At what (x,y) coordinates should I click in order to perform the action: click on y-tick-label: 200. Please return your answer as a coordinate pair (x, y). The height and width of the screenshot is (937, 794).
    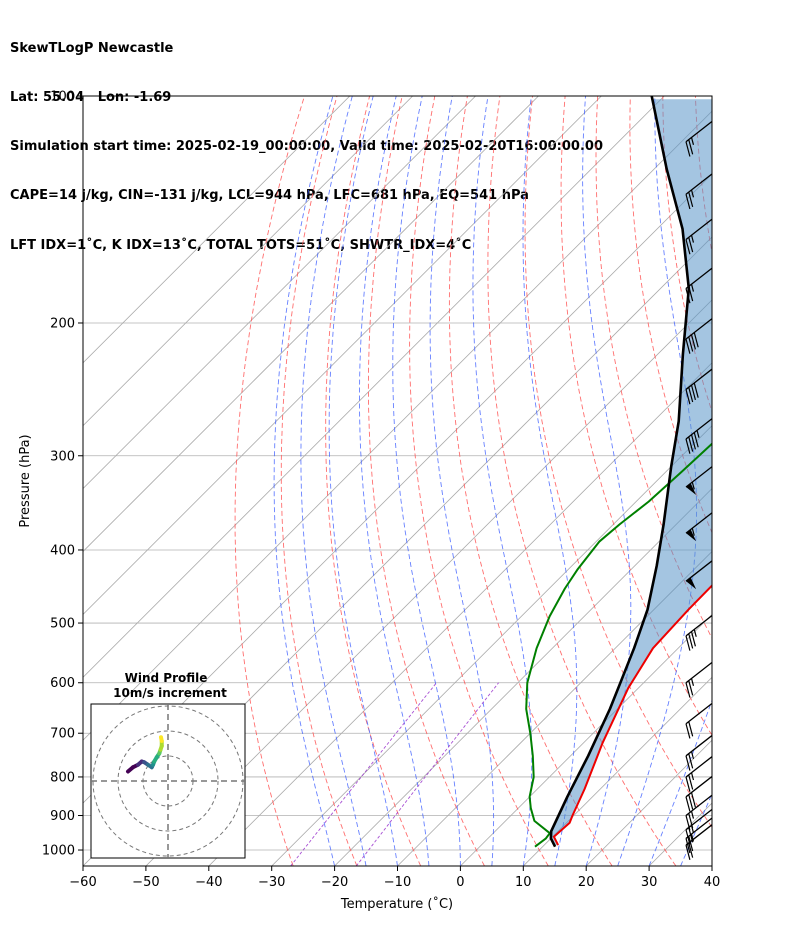
    Looking at the image, I should click on (62, 323).